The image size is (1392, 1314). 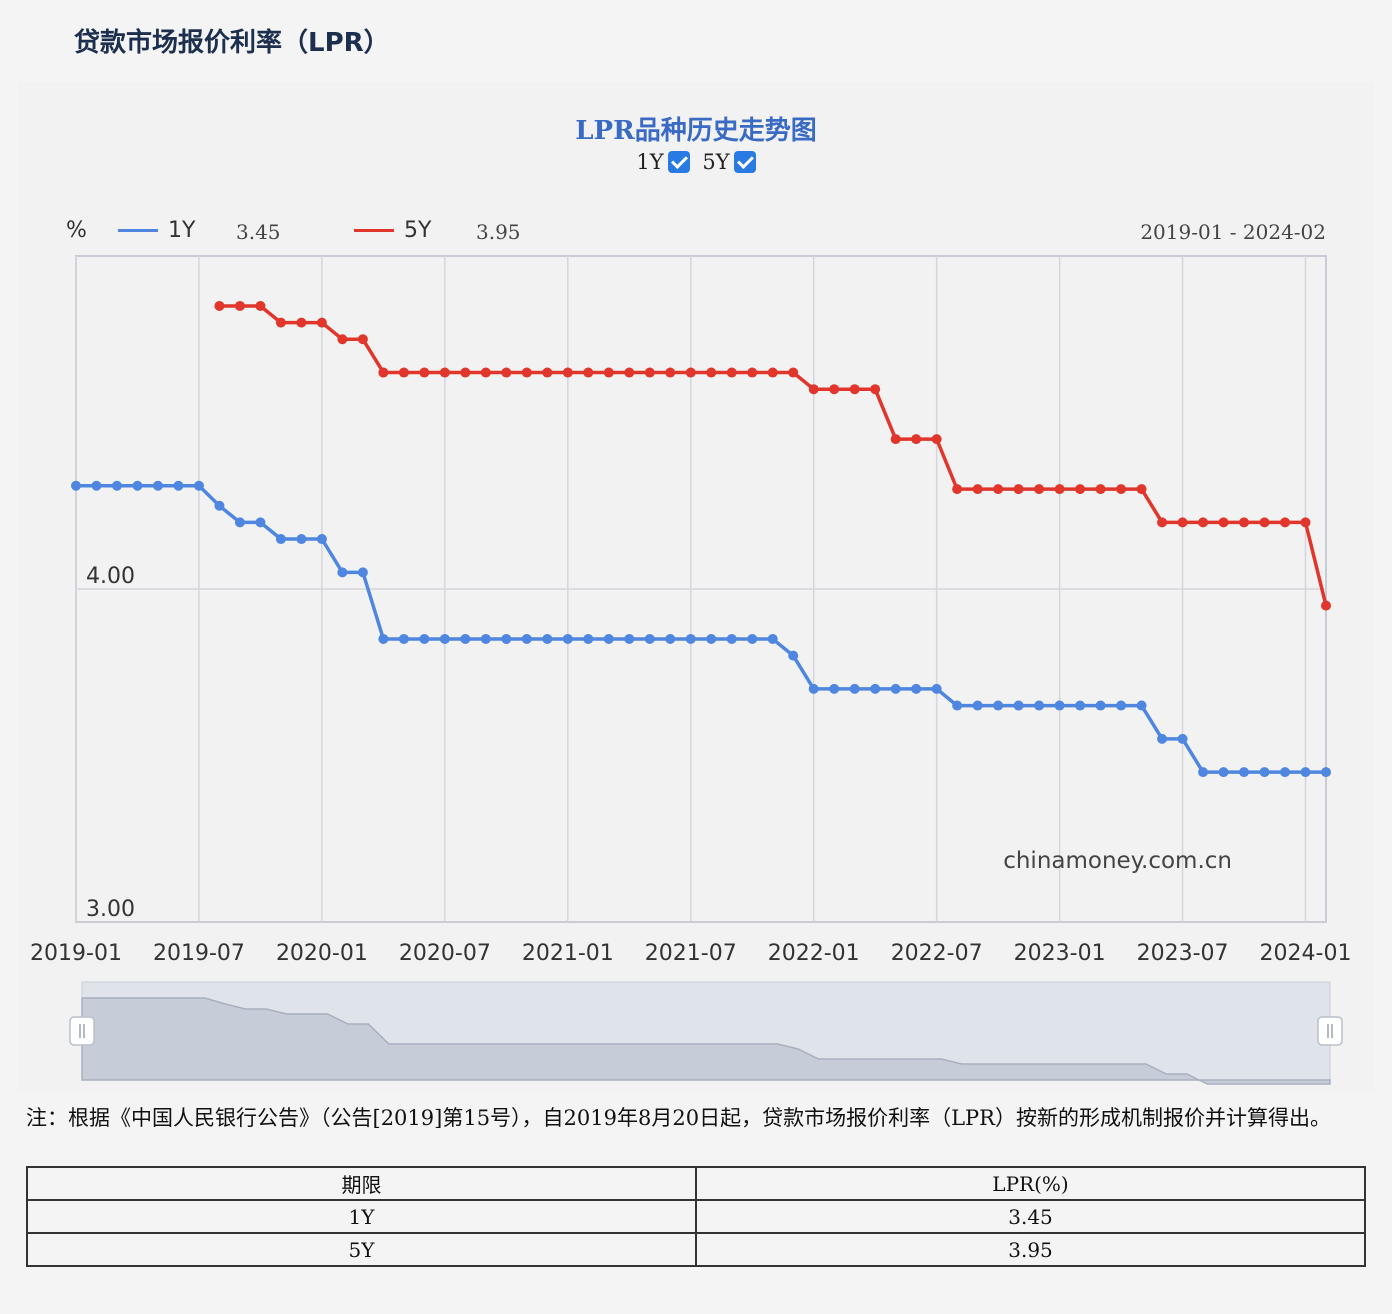 I want to click on toggle-5y: 5Y, so click(x=729, y=162).